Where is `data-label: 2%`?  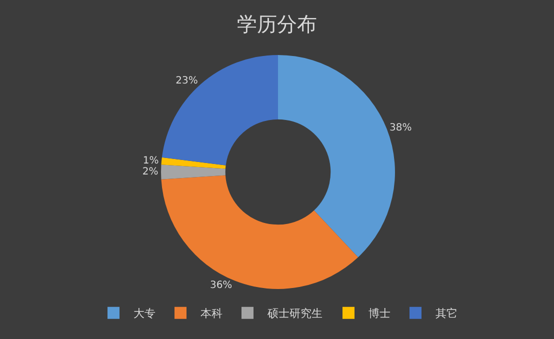
data-label: 2% is located at coordinates (150, 172).